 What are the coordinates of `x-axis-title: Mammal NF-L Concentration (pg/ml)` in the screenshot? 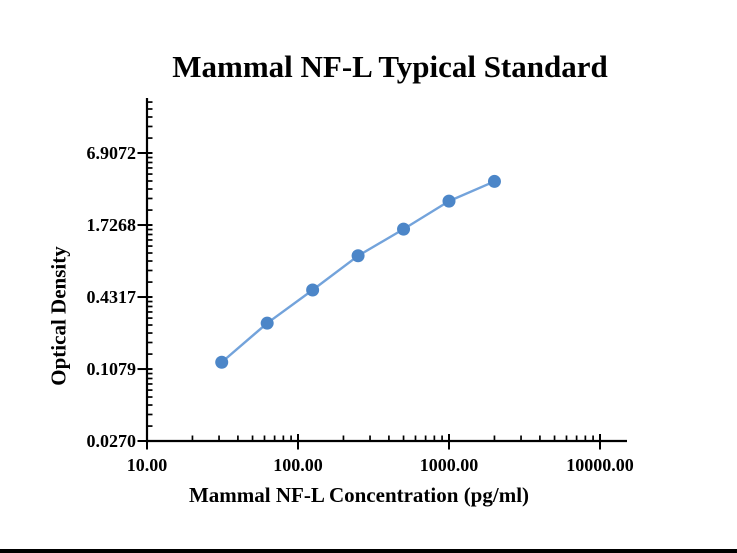 It's located at (359, 495).